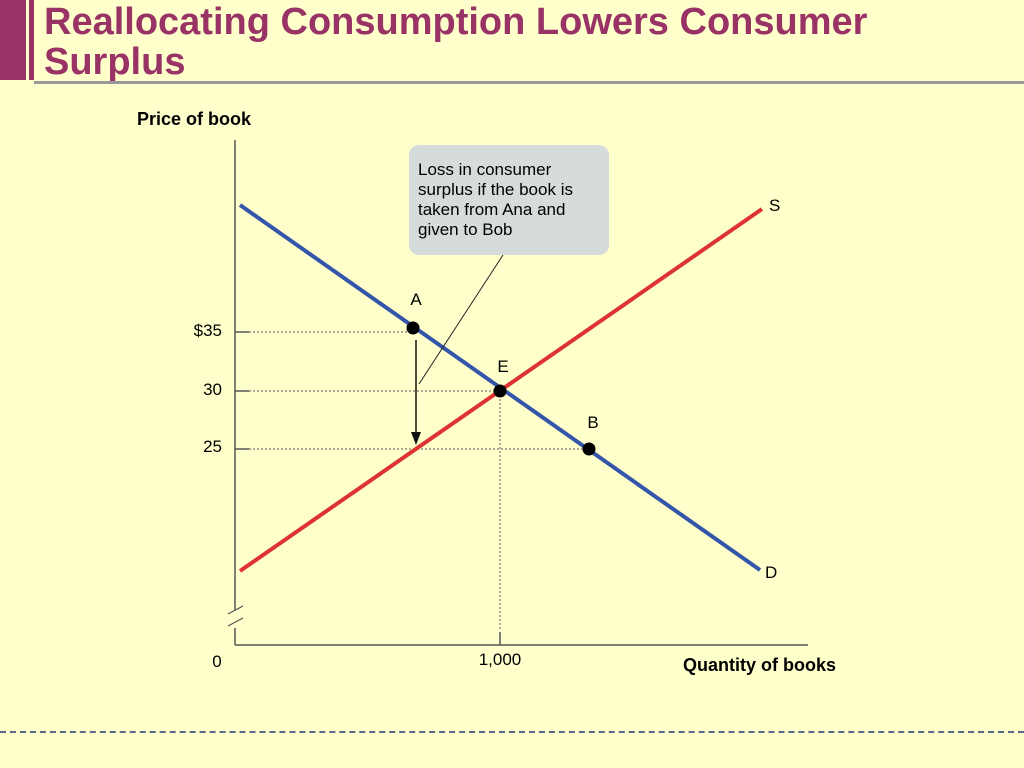 Image resolution: width=1024 pixels, height=768 pixels. I want to click on x-tick-label-origin: 0, so click(216, 661).